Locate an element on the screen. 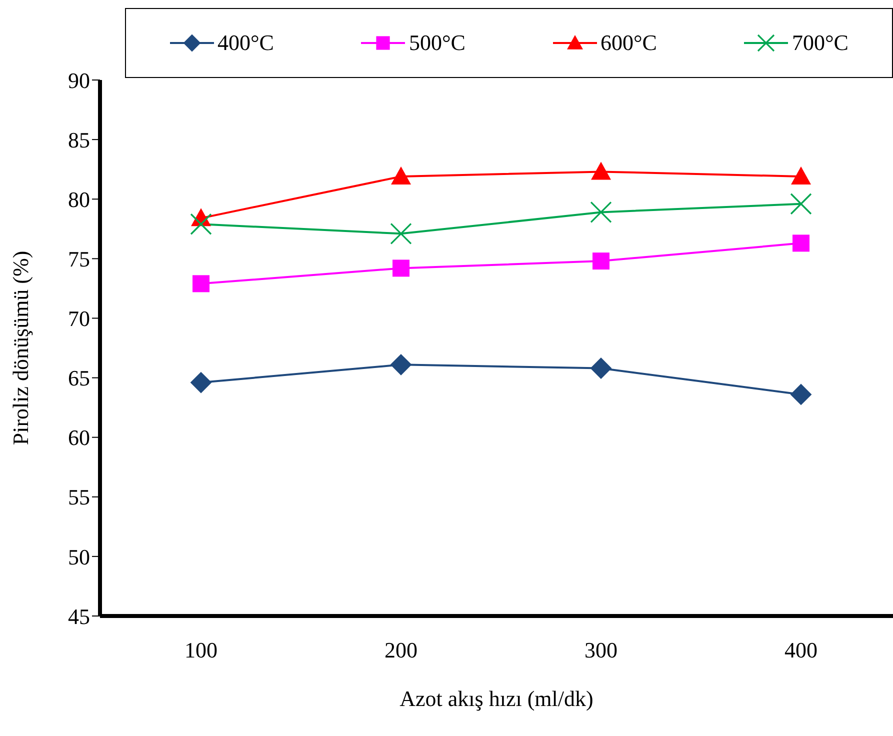  y-tick-label: 65 is located at coordinates (79, 378).